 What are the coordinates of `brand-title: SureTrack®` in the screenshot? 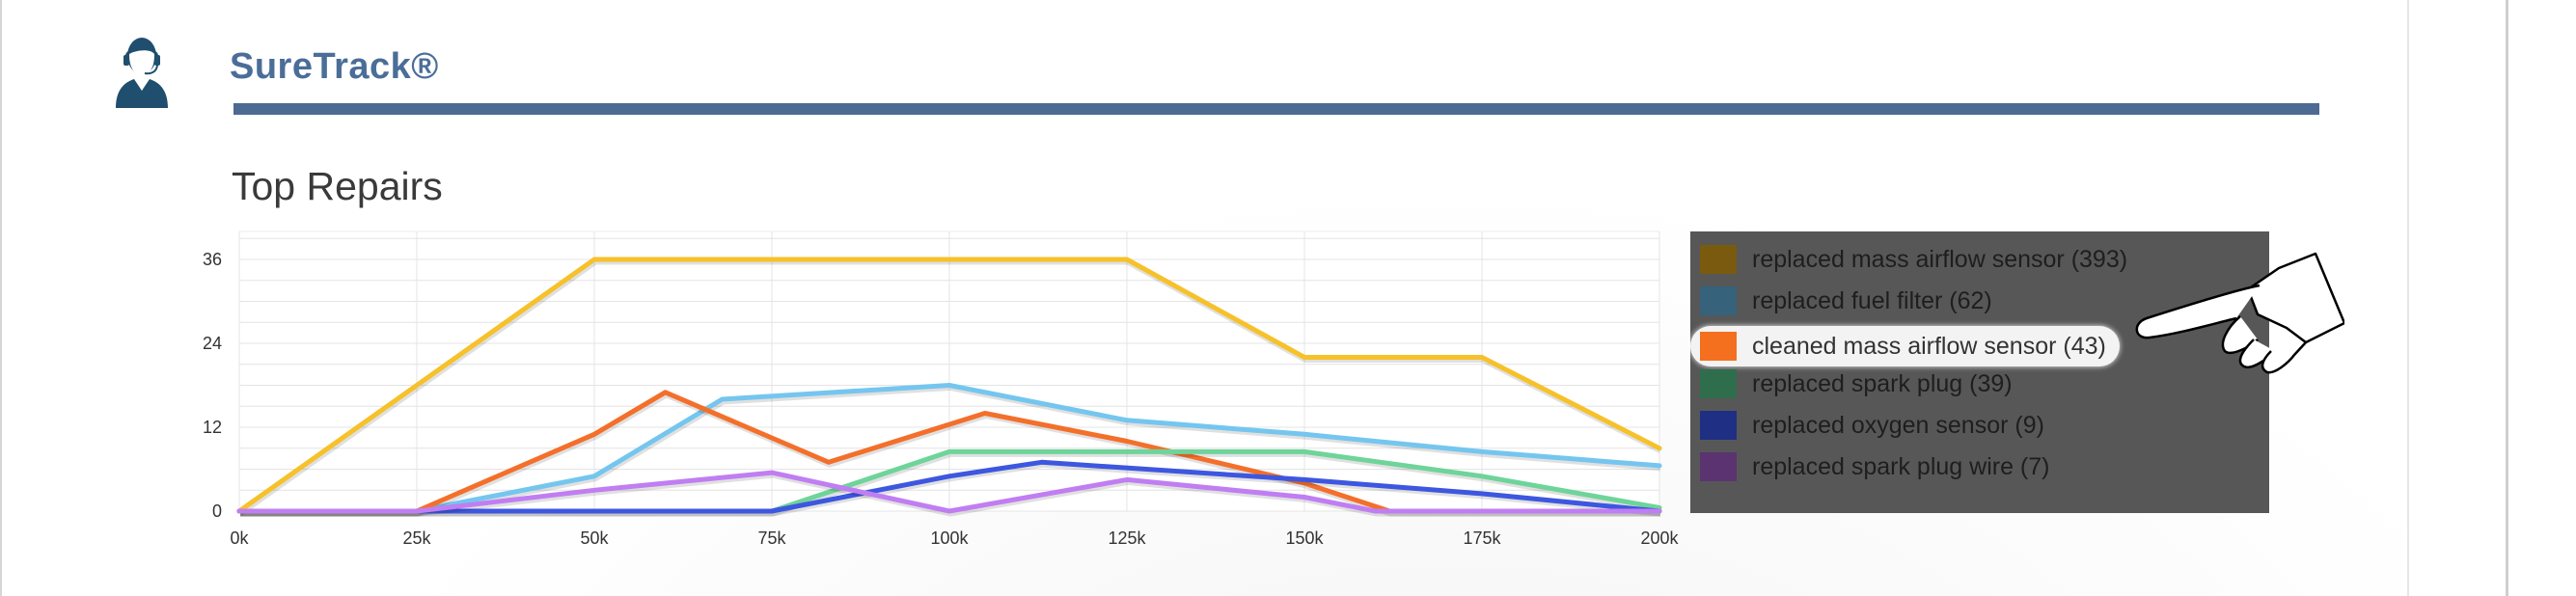 It's located at (335, 66).